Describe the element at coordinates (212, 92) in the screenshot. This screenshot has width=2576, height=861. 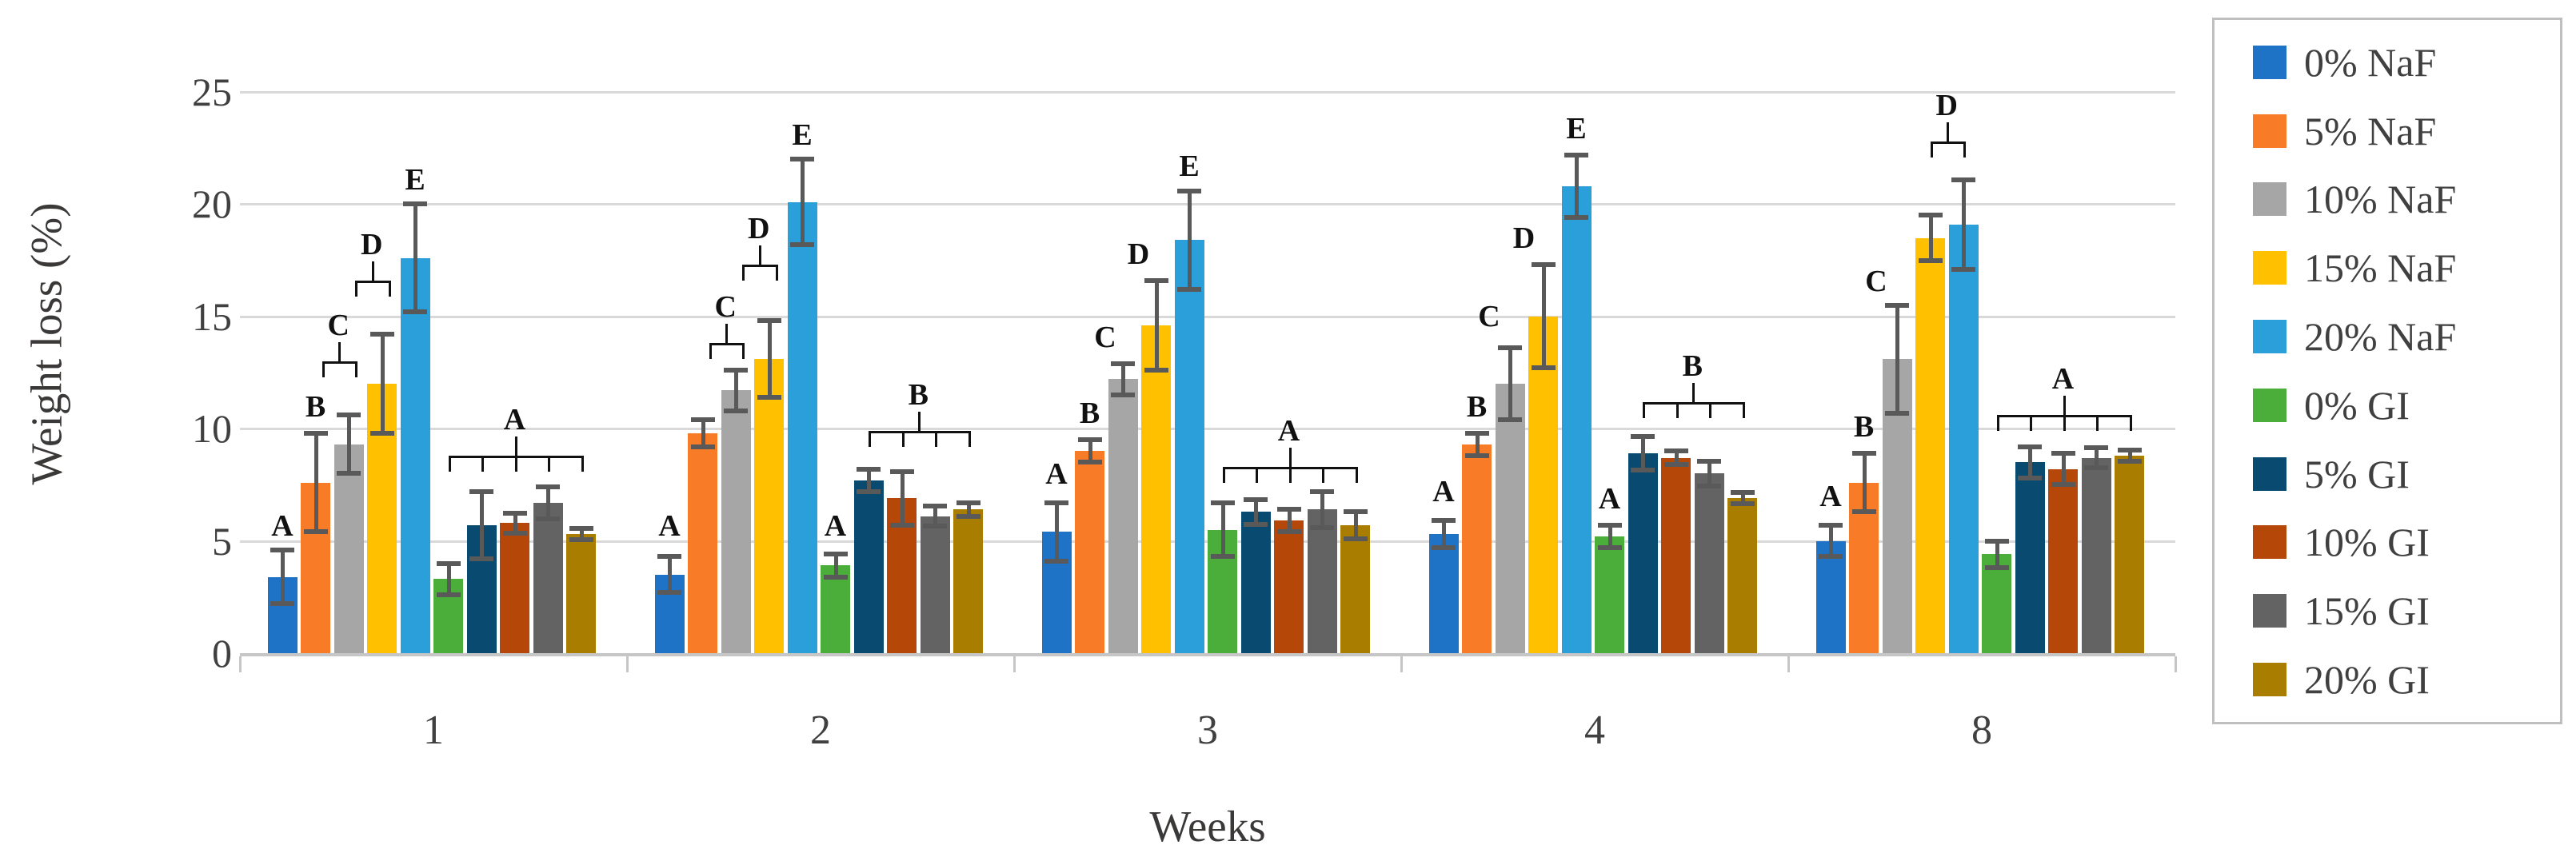
I see `y-tick-label: 25` at that location.